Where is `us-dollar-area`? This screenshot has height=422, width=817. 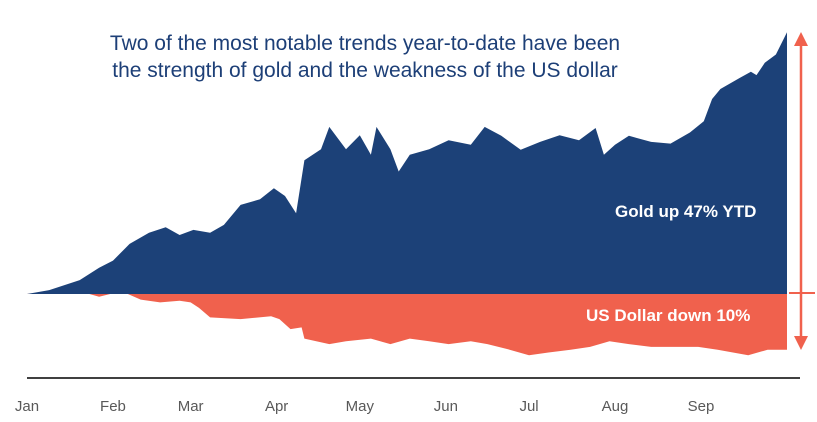
us-dollar-area is located at coordinates (407, 323).